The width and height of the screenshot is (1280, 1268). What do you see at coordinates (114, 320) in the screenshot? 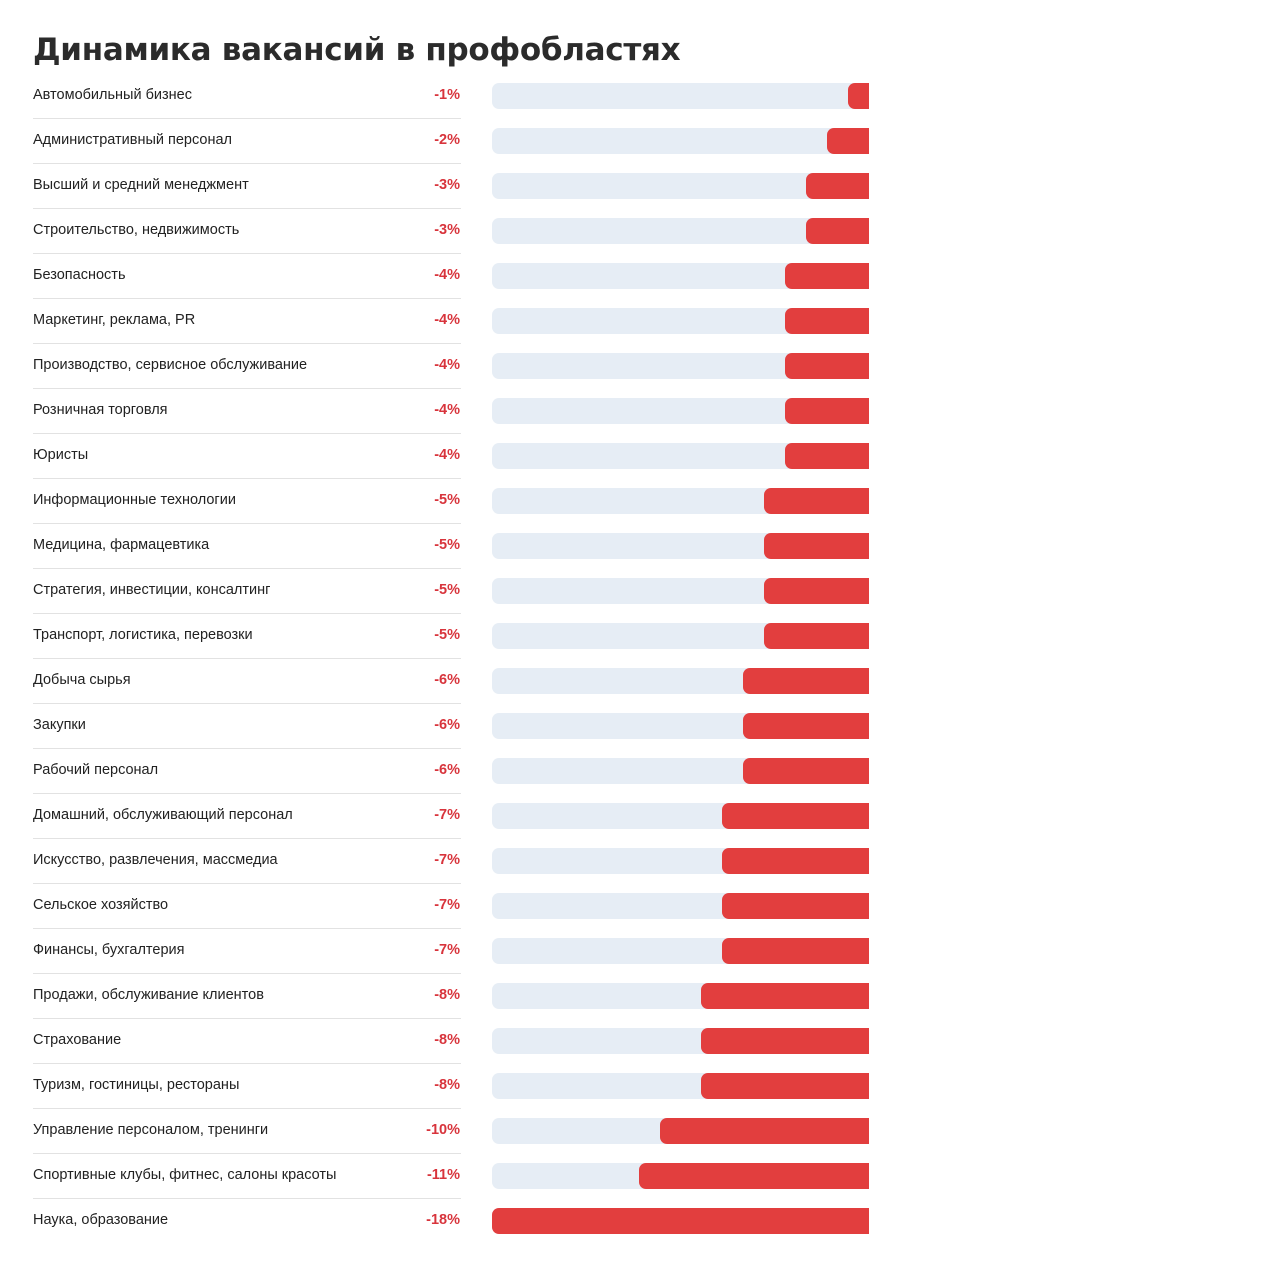
I see `category-label: Маркетинг, реклама, PR` at bounding box center [114, 320].